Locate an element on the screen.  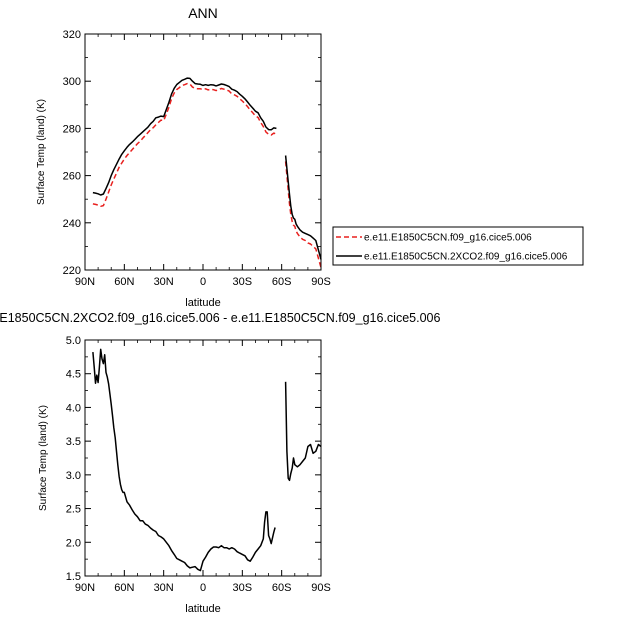
panel-1-y-tick-label: 220 is located at coordinates (72, 271).